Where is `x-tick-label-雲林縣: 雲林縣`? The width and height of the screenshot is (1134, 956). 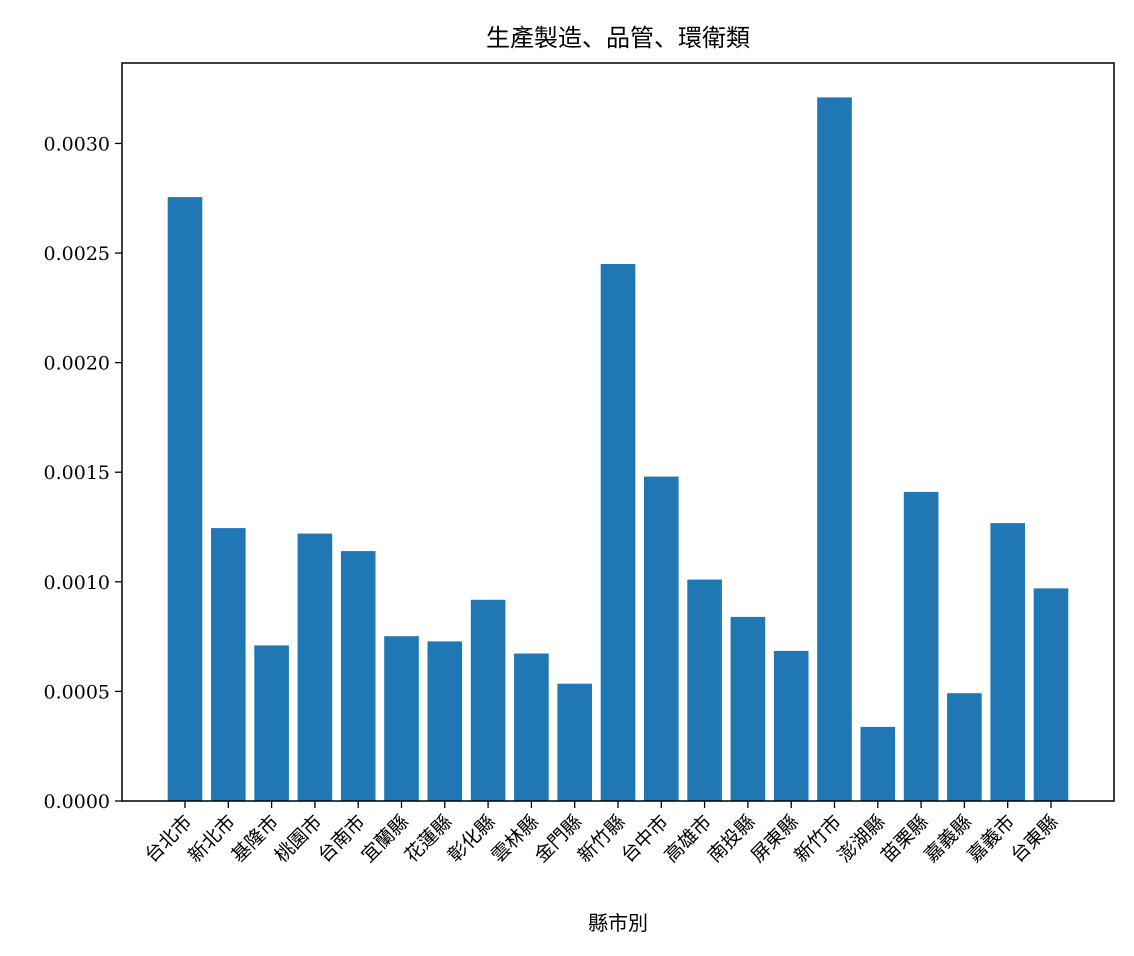
x-tick-label-雲林縣: 雲林縣 is located at coordinates (515, 839).